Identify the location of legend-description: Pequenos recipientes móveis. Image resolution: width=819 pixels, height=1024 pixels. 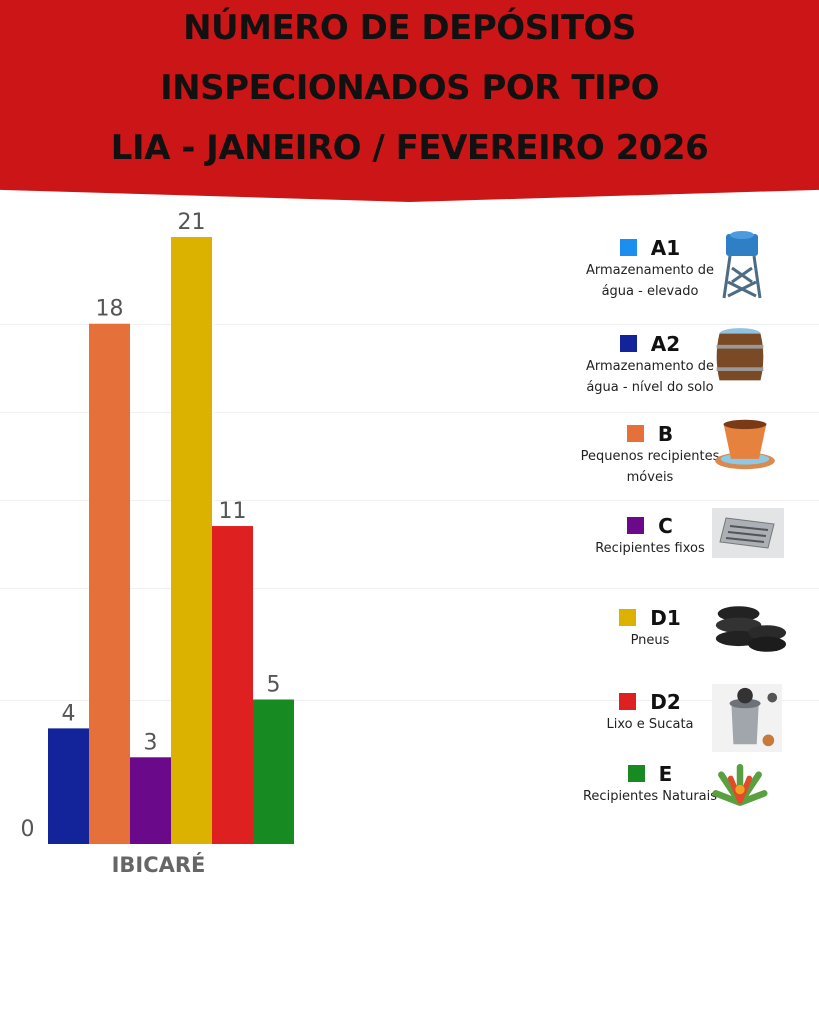
(650, 467).